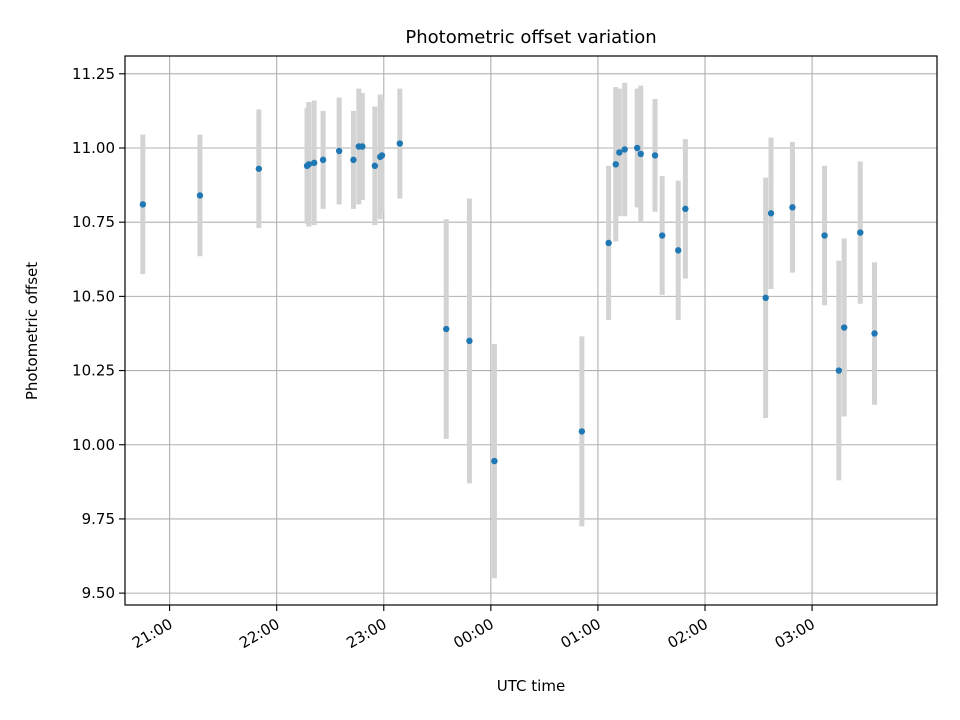 The height and width of the screenshot is (720, 960). I want to click on y-tick-label: 10.25, so click(93, 371).